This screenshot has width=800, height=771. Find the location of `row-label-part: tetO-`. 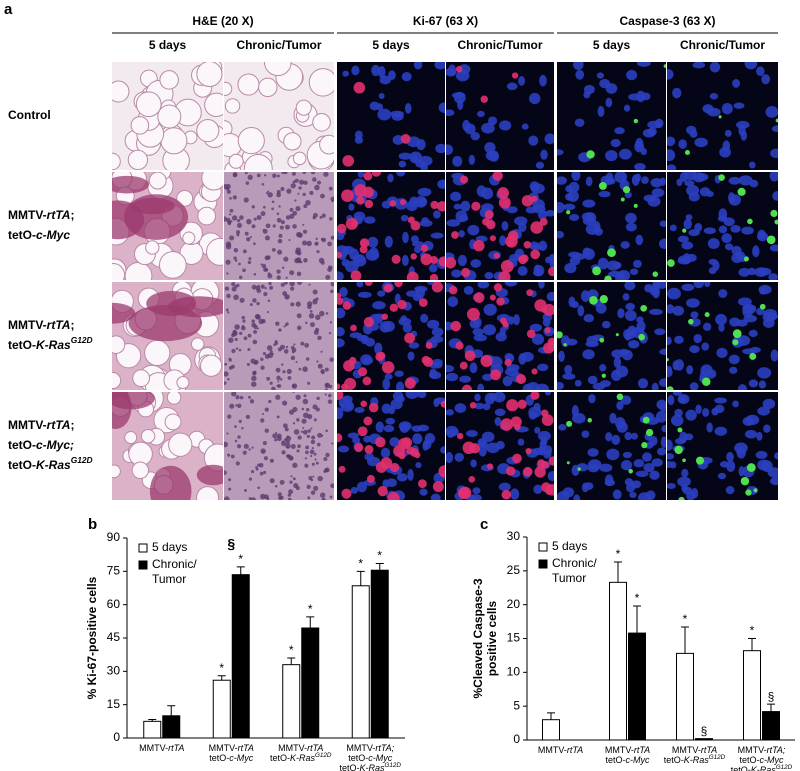

row-label-part: tetO- is located at coordinates (22, 235).